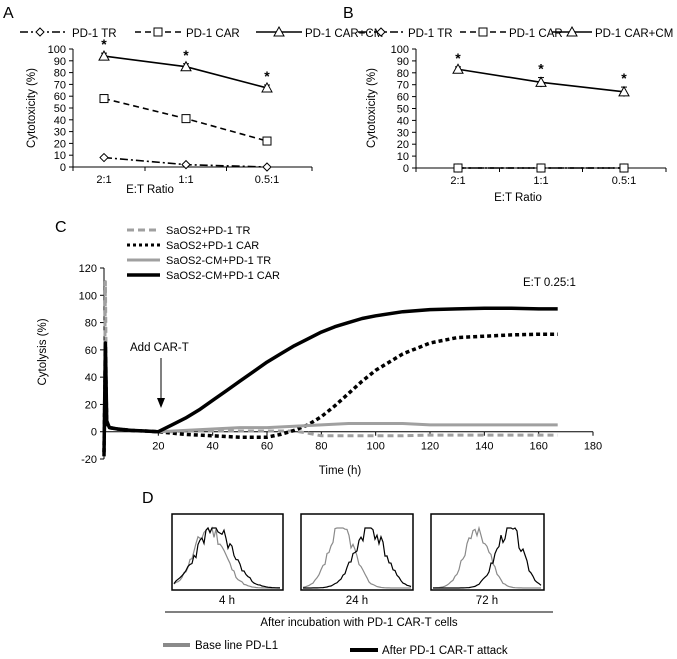  I want to click on legend-c-cmtr-label: SaOS2-CM+PD-1 TR, so click(218, 261).